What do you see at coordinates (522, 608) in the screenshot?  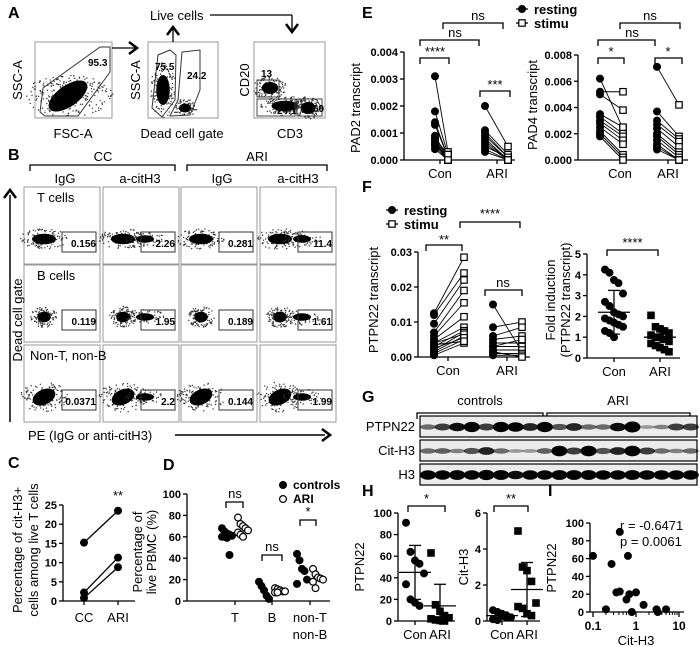 I see `data-point` at bounding box center [522, 608].